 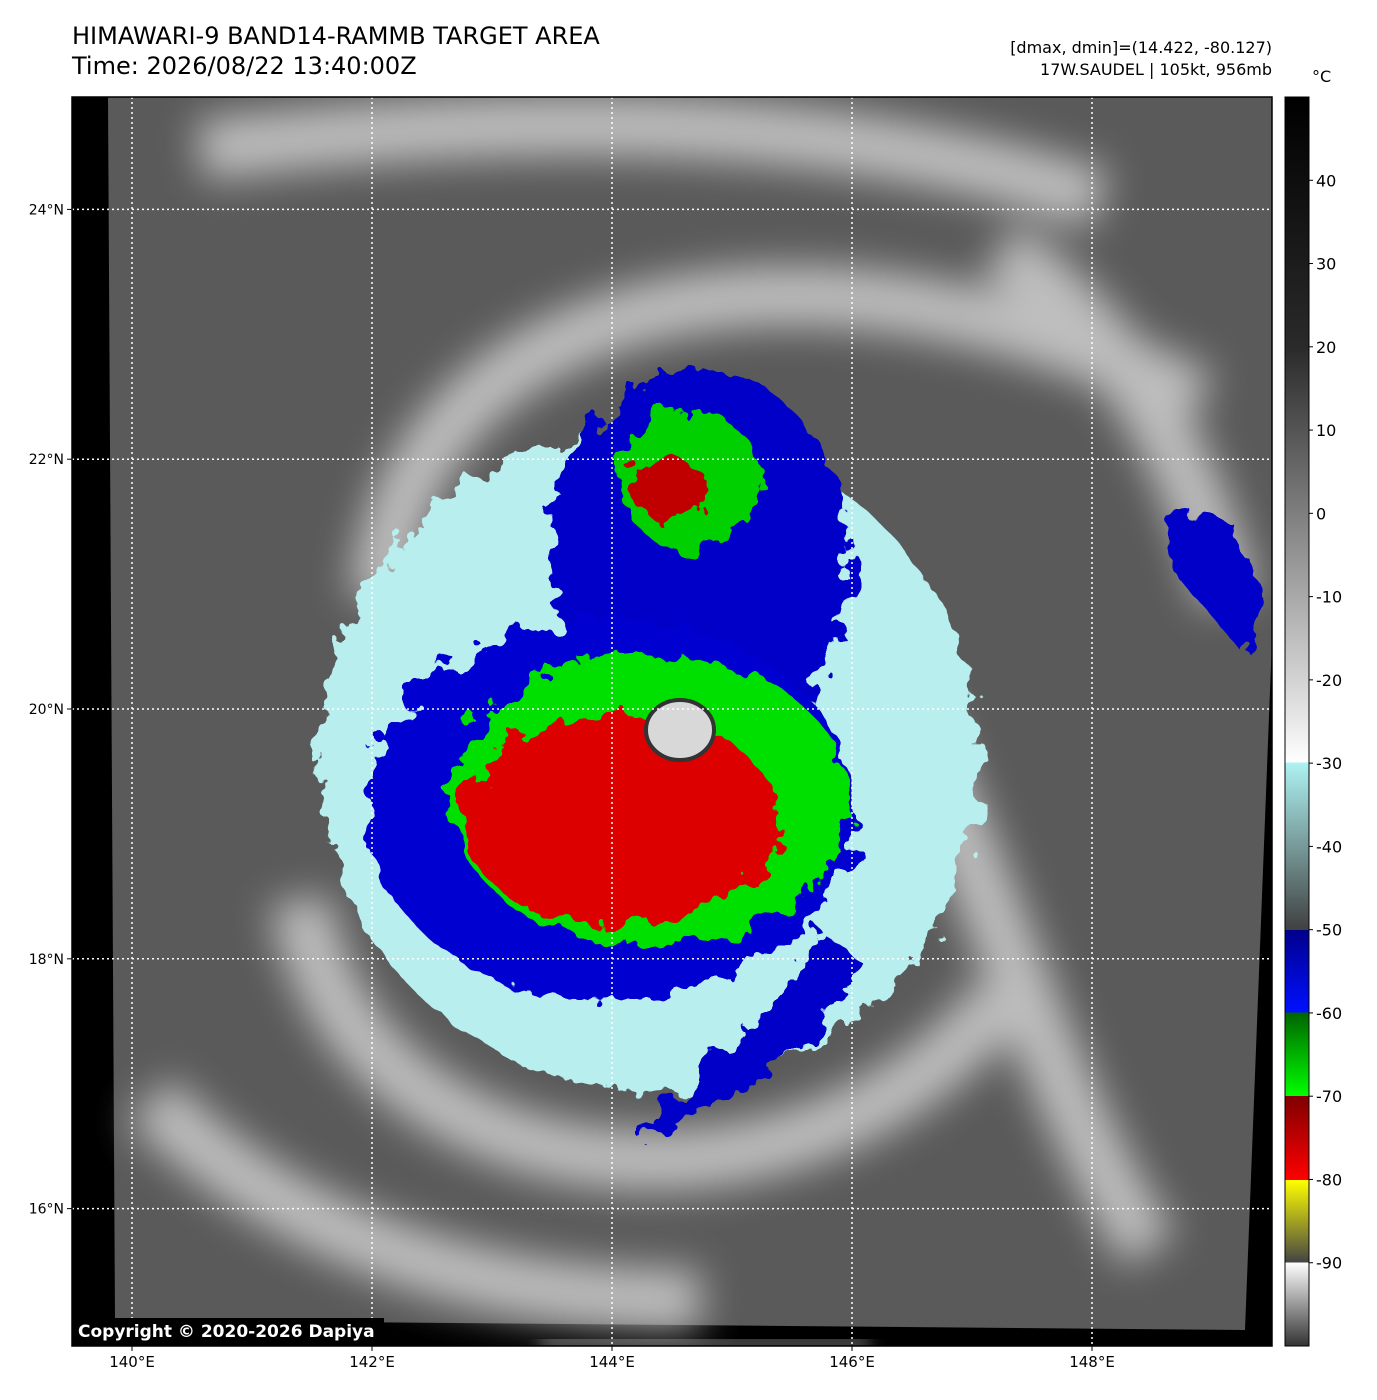 I want to click on y-tick-label: 20°N, so click(x=46, y=710).